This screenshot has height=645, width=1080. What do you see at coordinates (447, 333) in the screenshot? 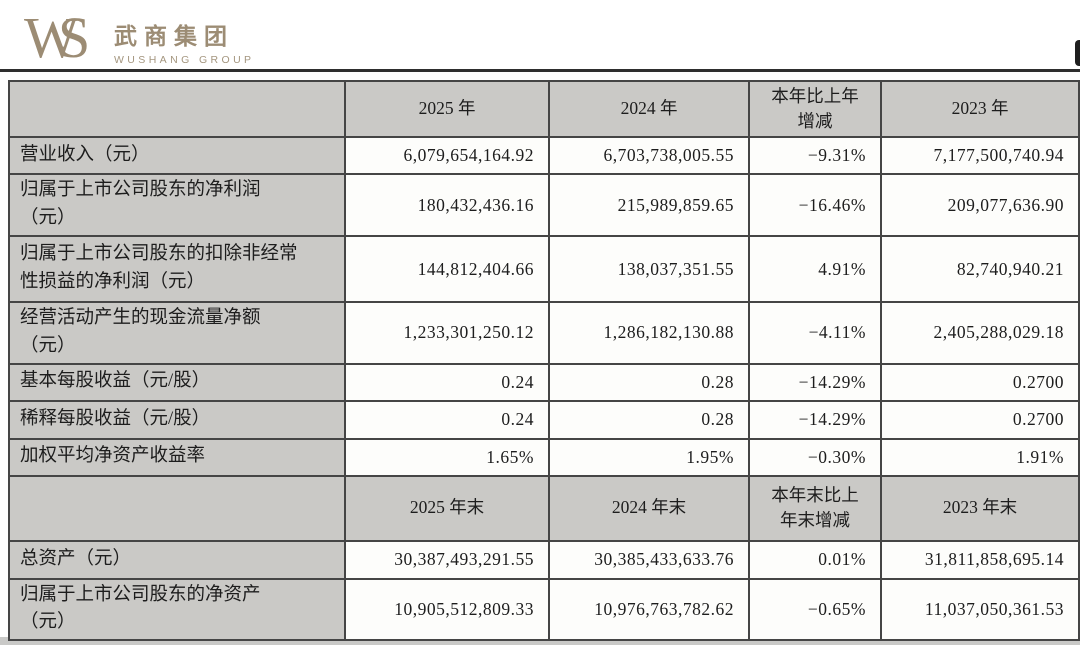
I see `cell-value: 1,233,301,250.12` at bounding box center [447, 333].